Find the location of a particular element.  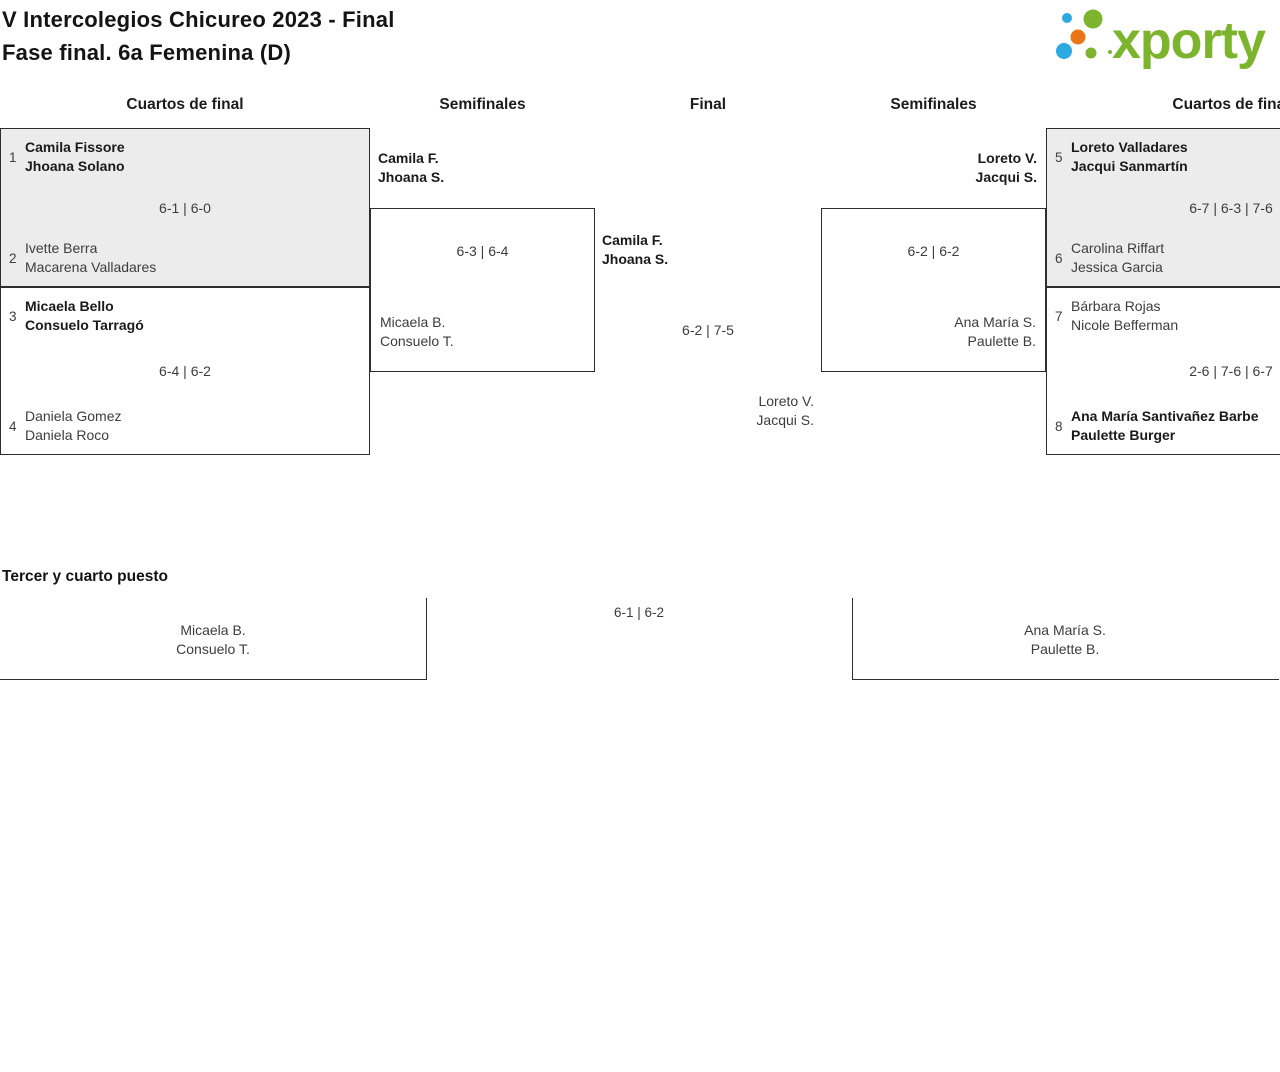

third-place-divider-right is located at coordinates (852, 639).